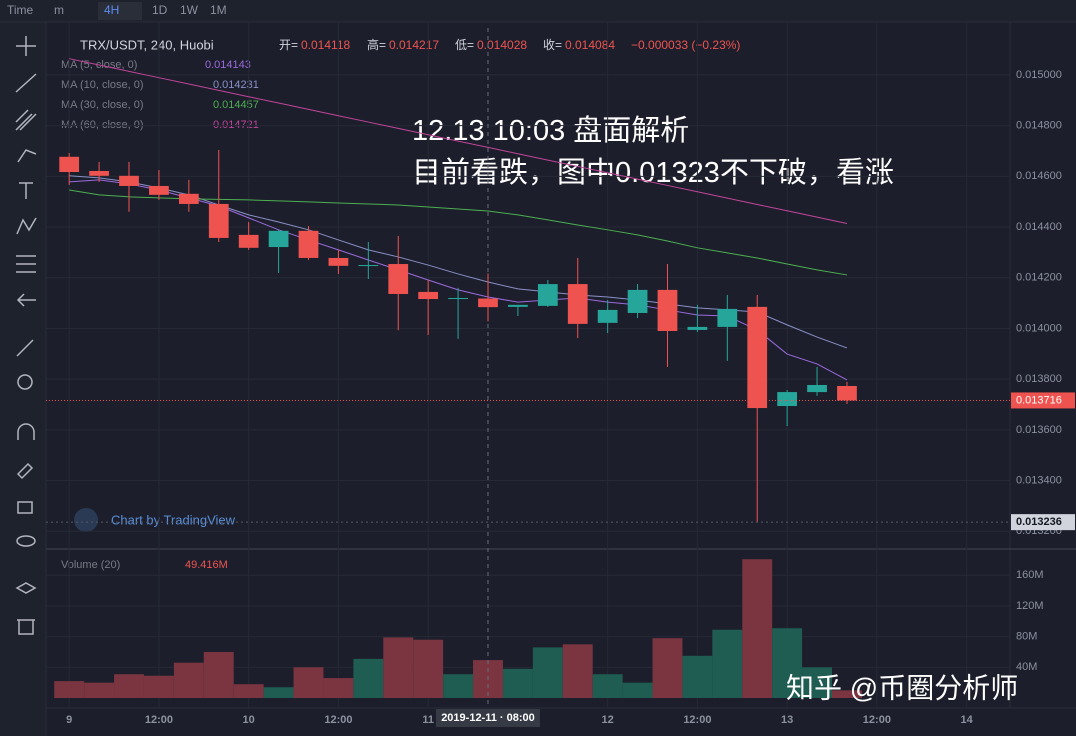 The width and height of the screenshot is (1076, 736). What do you see at coordinates (206, 565) in the screenshot?
I see `volume-value: 49.416M` at bounding box center [206, 565].